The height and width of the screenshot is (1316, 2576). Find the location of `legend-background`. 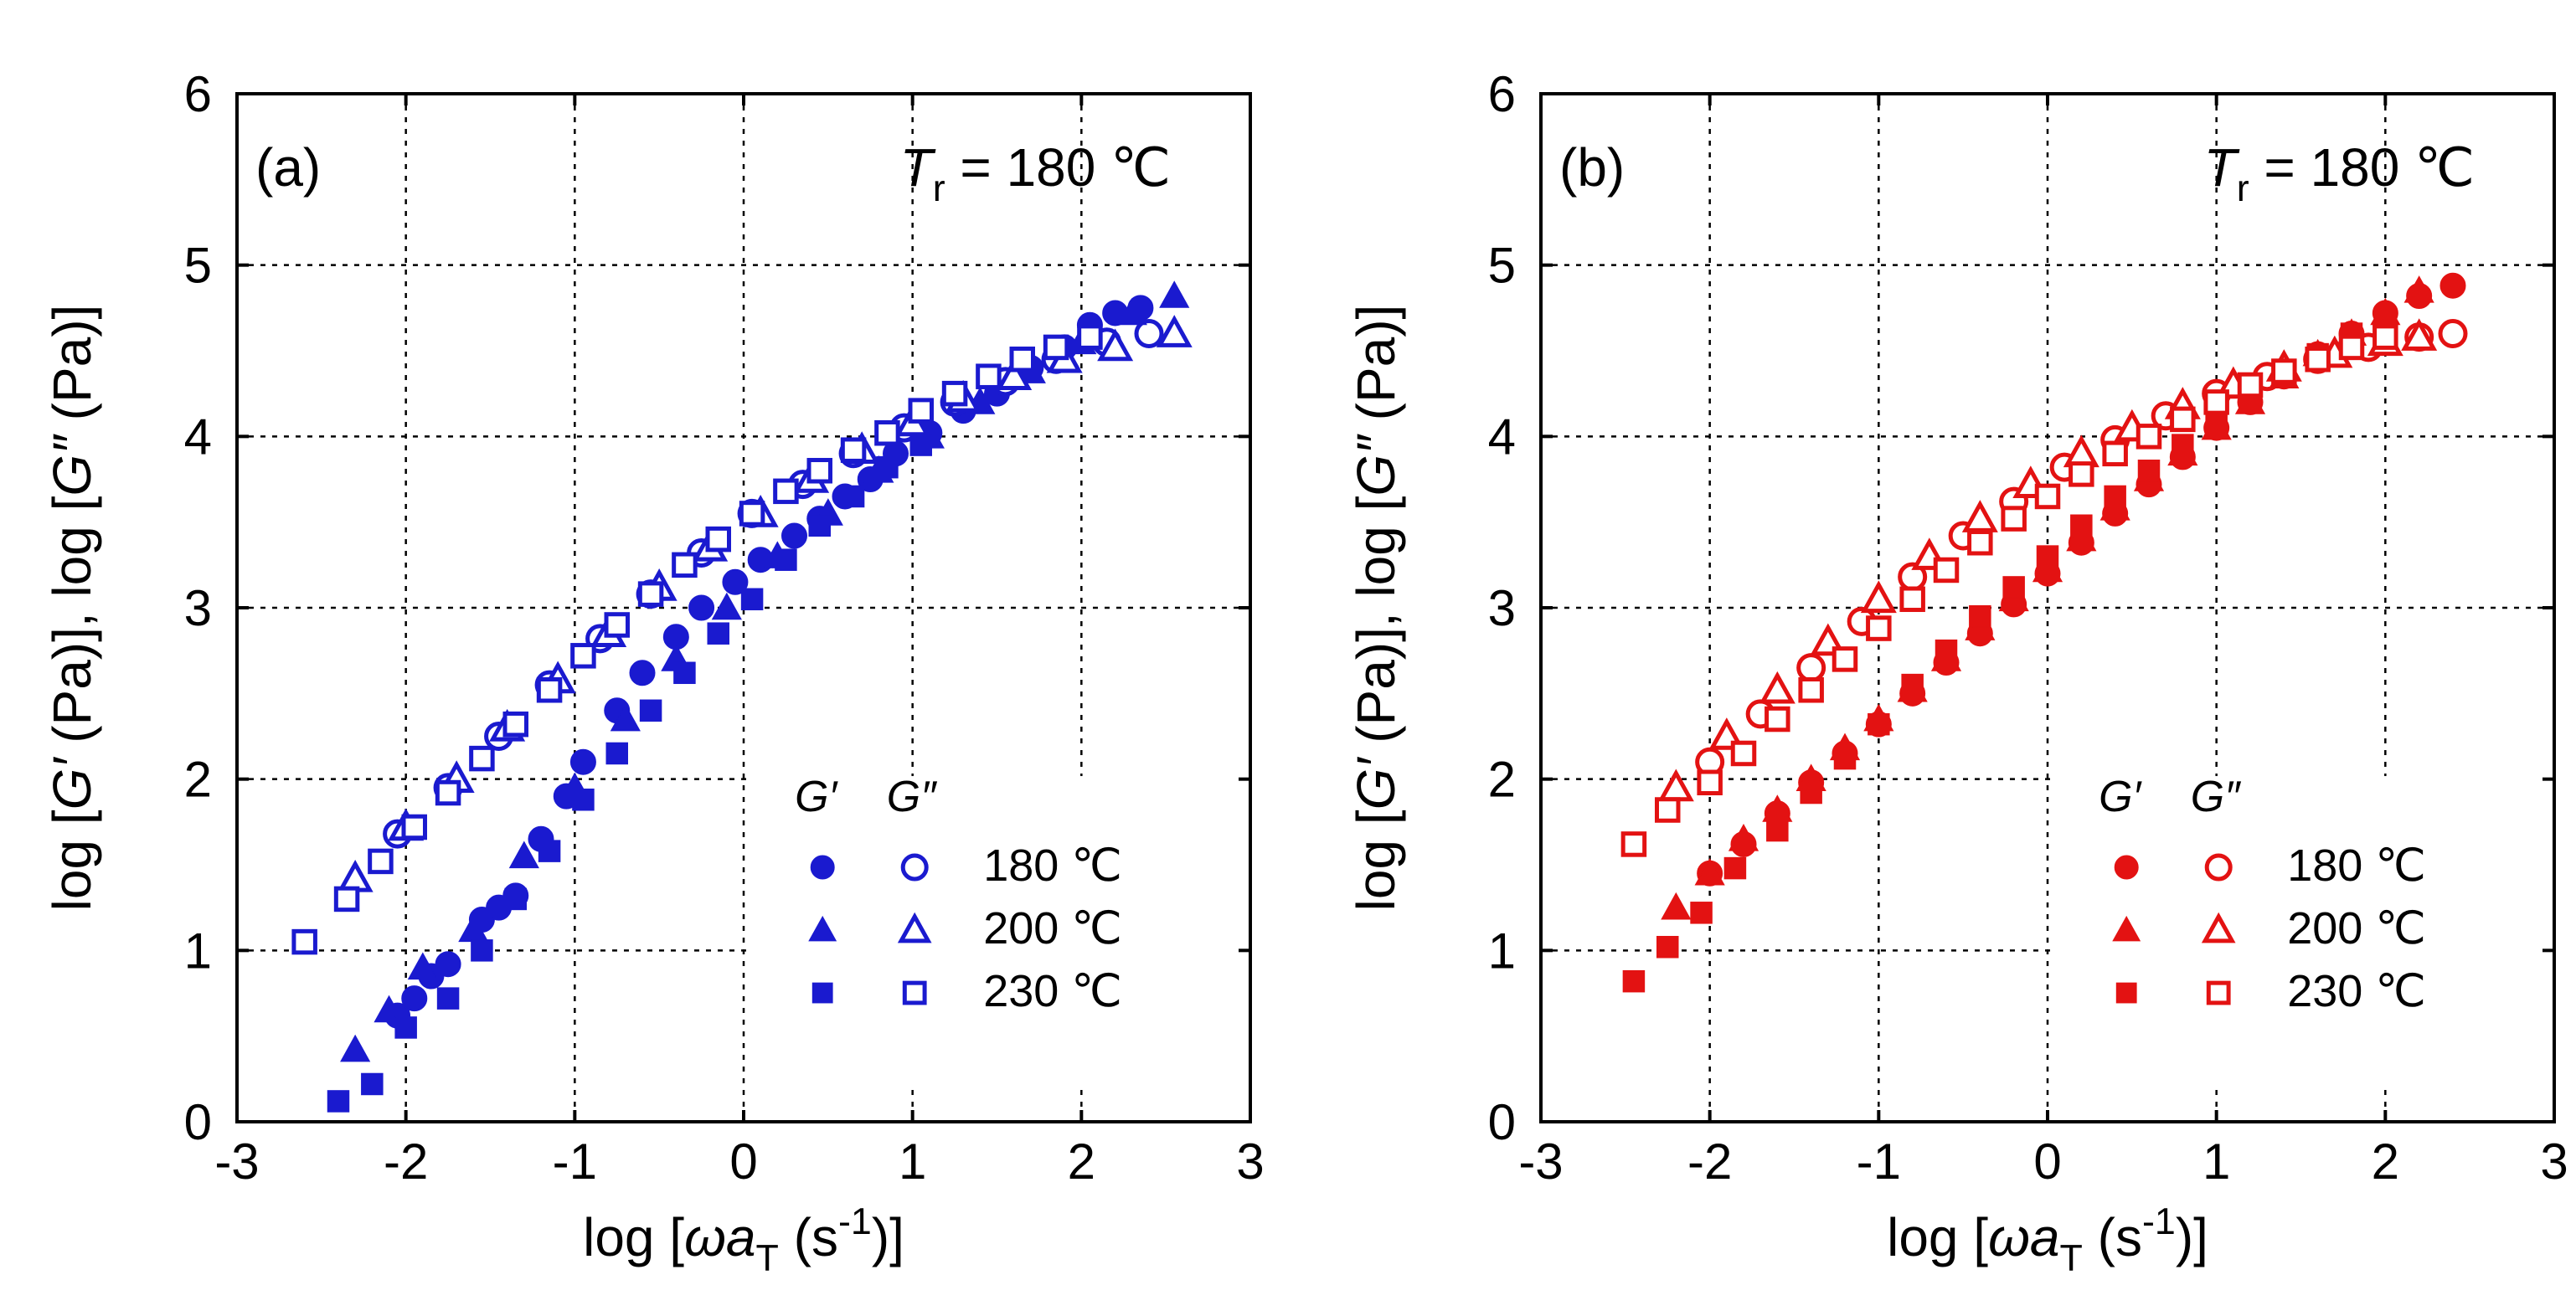

legend-background is located at coordinates (1001, 931).